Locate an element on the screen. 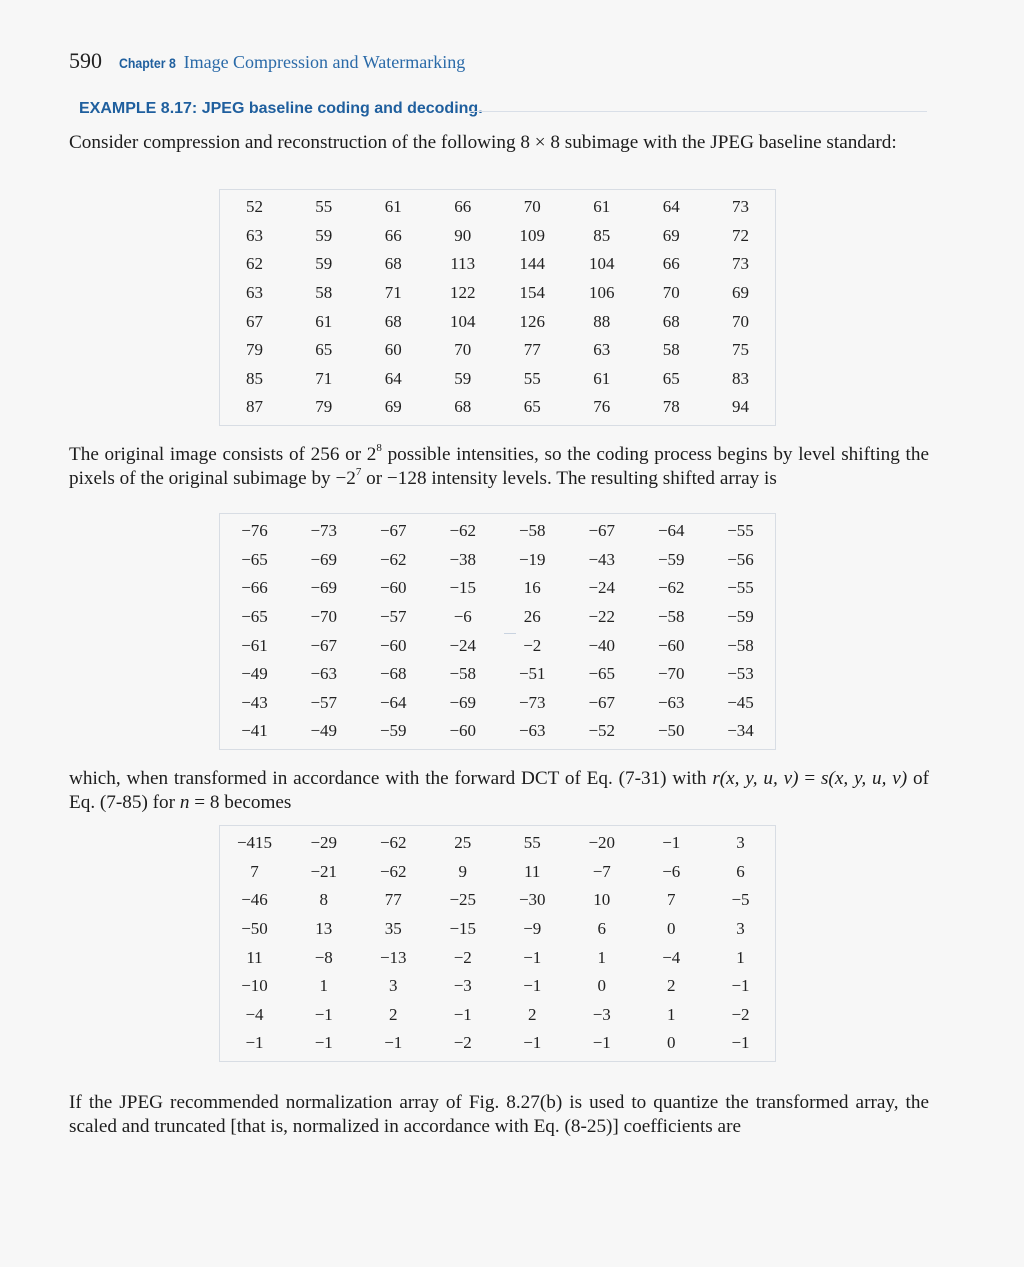  table-cell: −4 is located at coordinates (254, 1014).